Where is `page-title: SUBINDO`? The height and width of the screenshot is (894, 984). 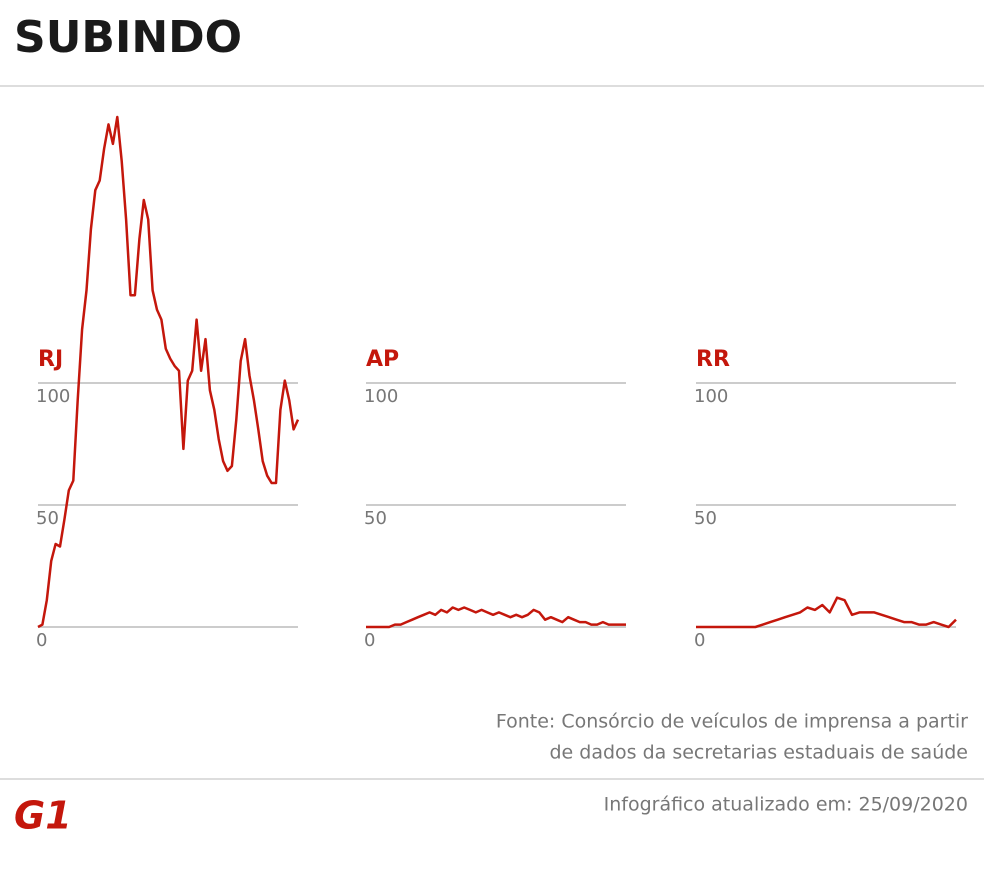
page-title: SUBINDO is located at coordinates (128, 37).